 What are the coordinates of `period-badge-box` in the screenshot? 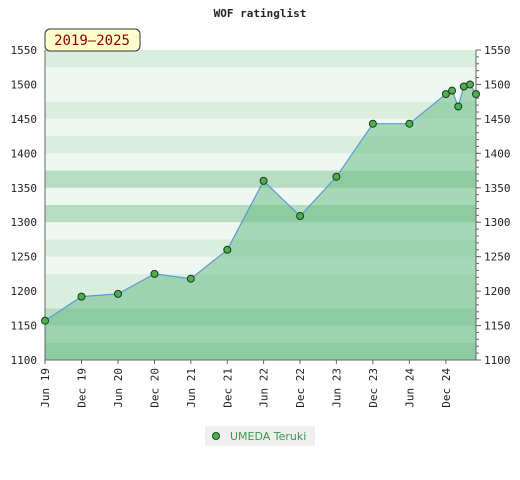 It's located at (92, 40).